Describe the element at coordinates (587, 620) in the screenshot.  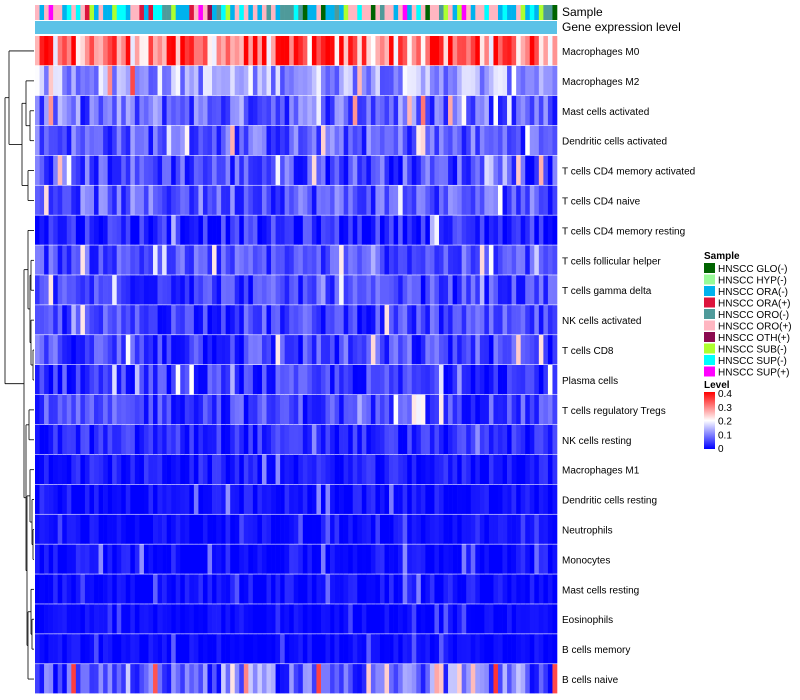
I see `row-label: Eosinophils` at that location.